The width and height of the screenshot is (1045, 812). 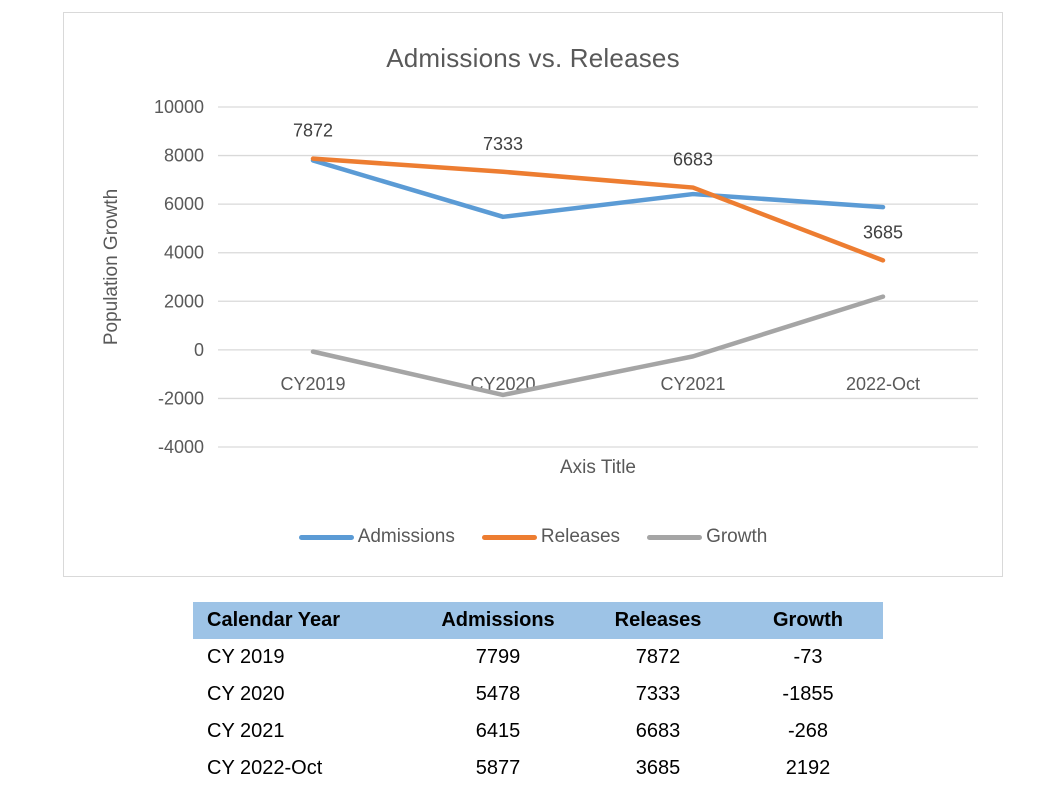 What do you see at coordinates (675, 537) in the screenshot?
I see `legend-swatch-growth-icon` at bounding box center [675, 537].